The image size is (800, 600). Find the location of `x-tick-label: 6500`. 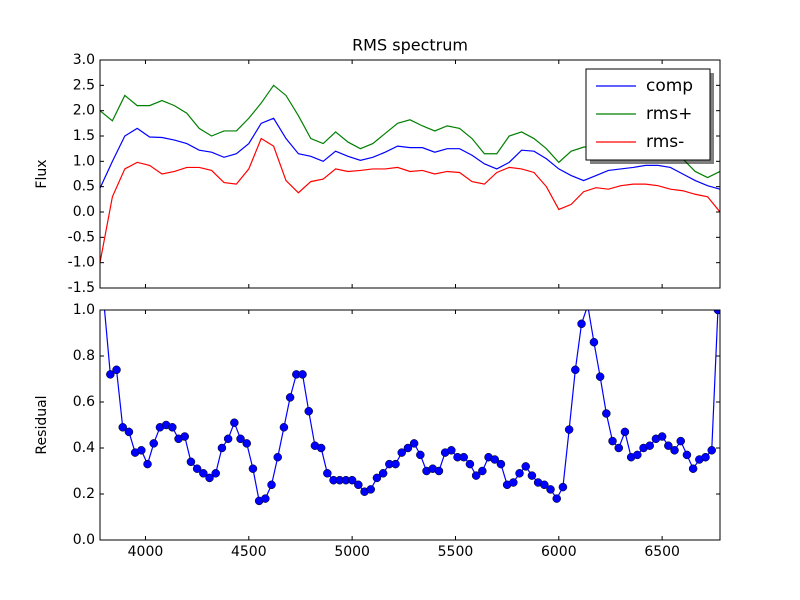

x-tick-label: 6500 is located at coordinates (662, 552).